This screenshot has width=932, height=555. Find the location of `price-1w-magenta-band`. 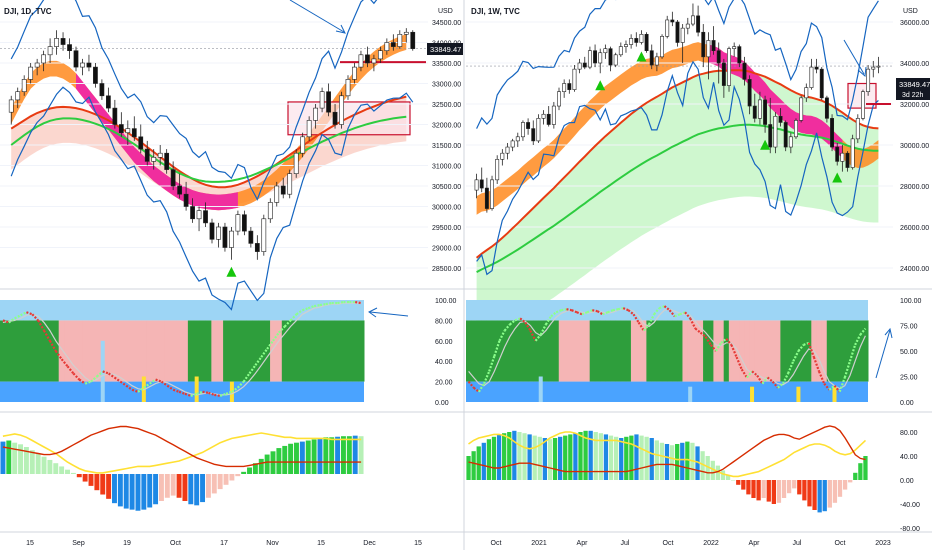

price-1w-magenta-band is located at coordinates (775, 101).